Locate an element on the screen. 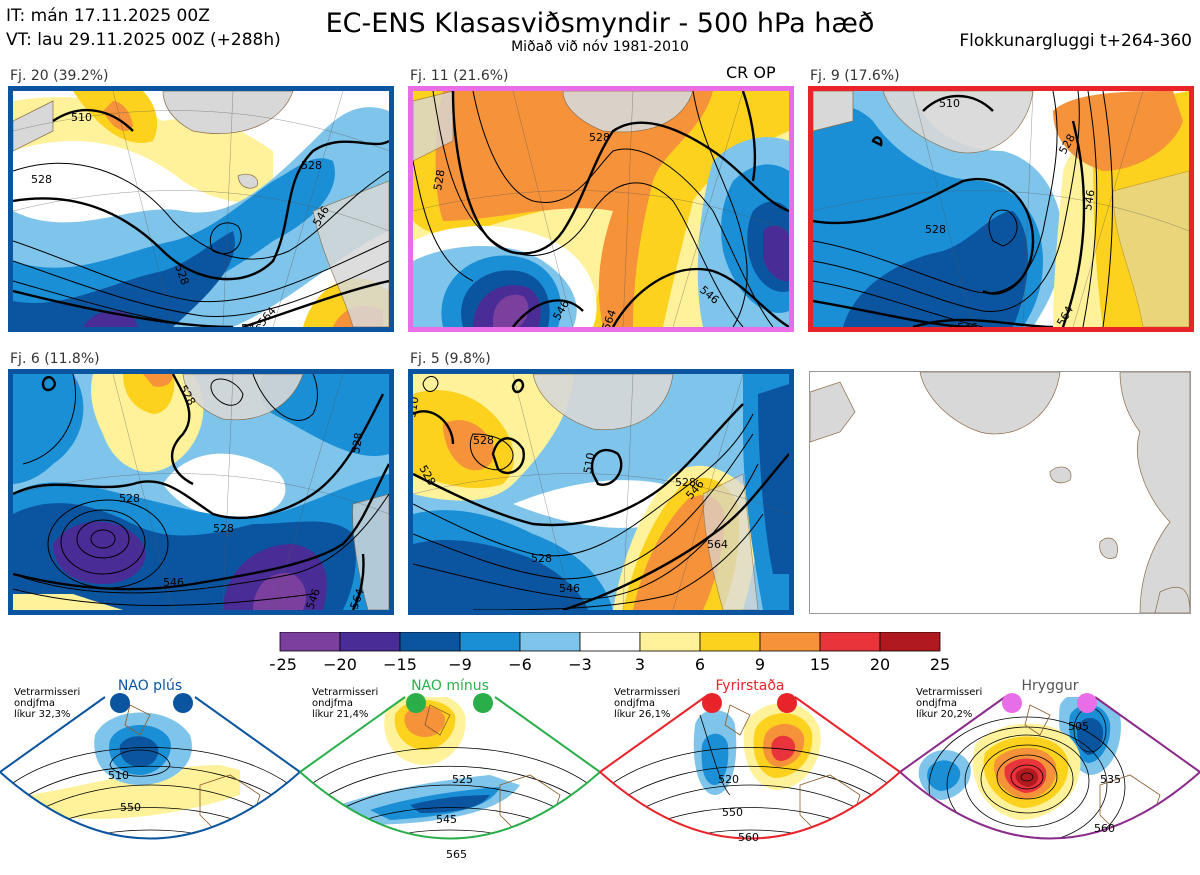 The height and width of the screenshot is (875, 1200). valid-time: VT: lau 29.11.2025 00Z (+288h) is located at coordinates (143, 40).